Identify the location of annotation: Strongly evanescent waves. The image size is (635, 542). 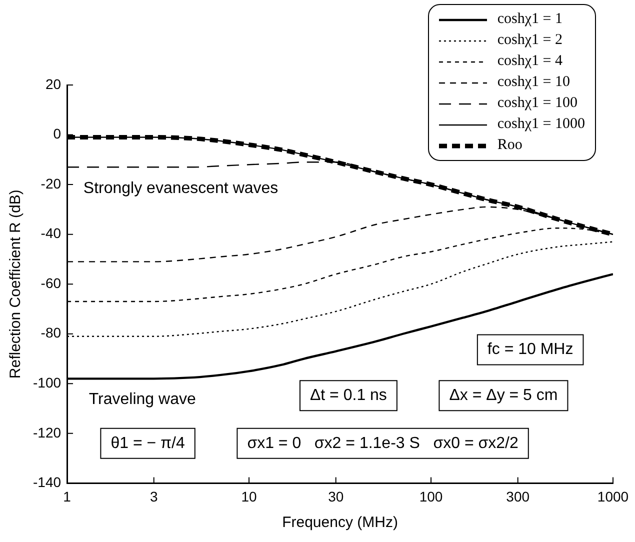
(180, 188).